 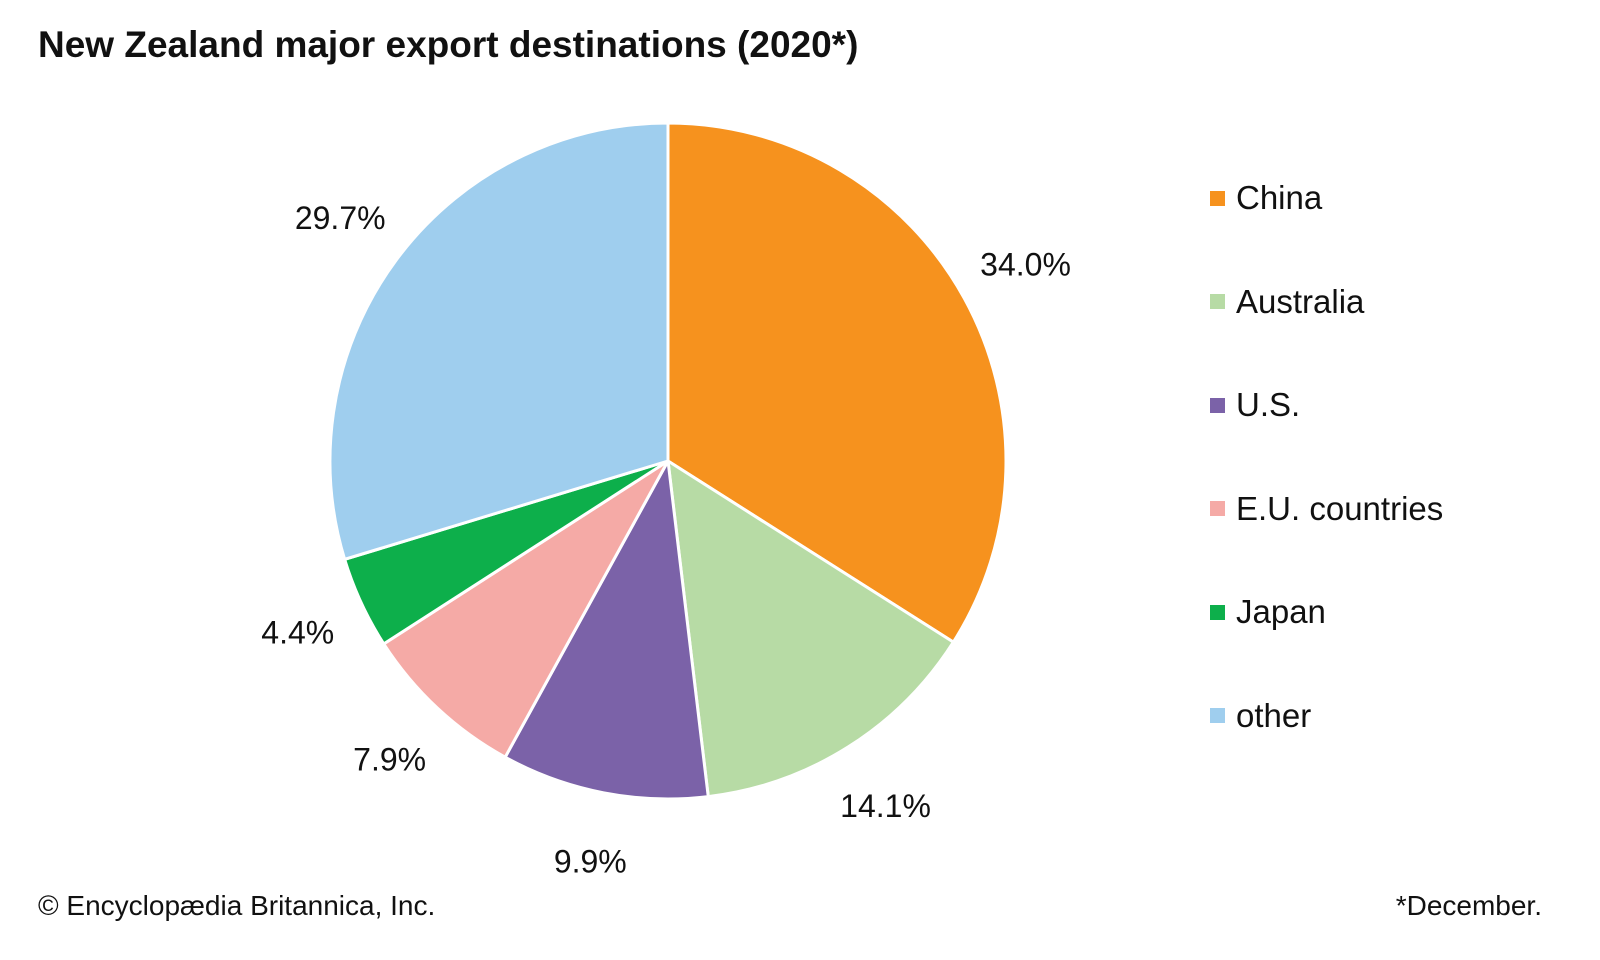 I want to click on legend-label: other, so click(x=1274, y=715).